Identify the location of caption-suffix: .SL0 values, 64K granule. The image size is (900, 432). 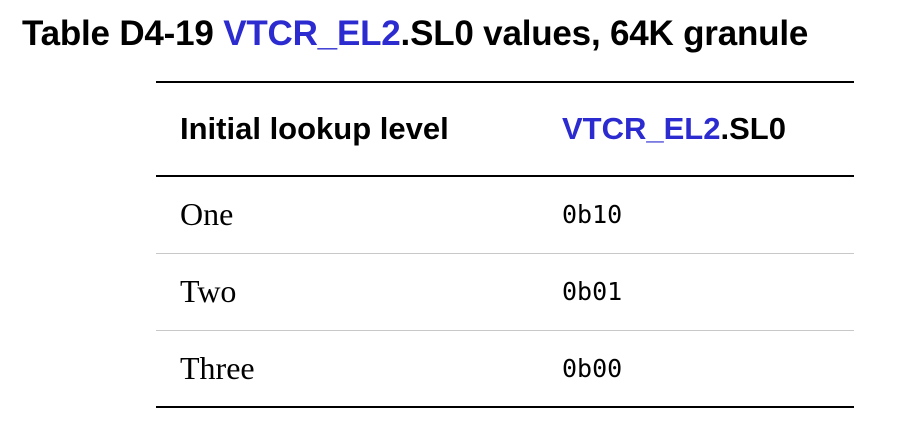
(604, 33).